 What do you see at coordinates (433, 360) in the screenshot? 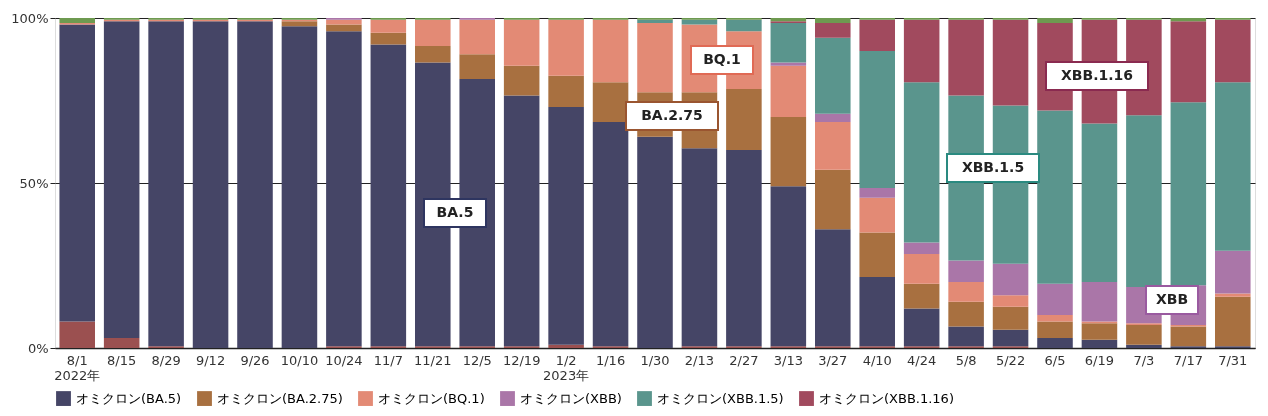
I see `x-tick-label: 11/21` at bounding box center [433, 360].